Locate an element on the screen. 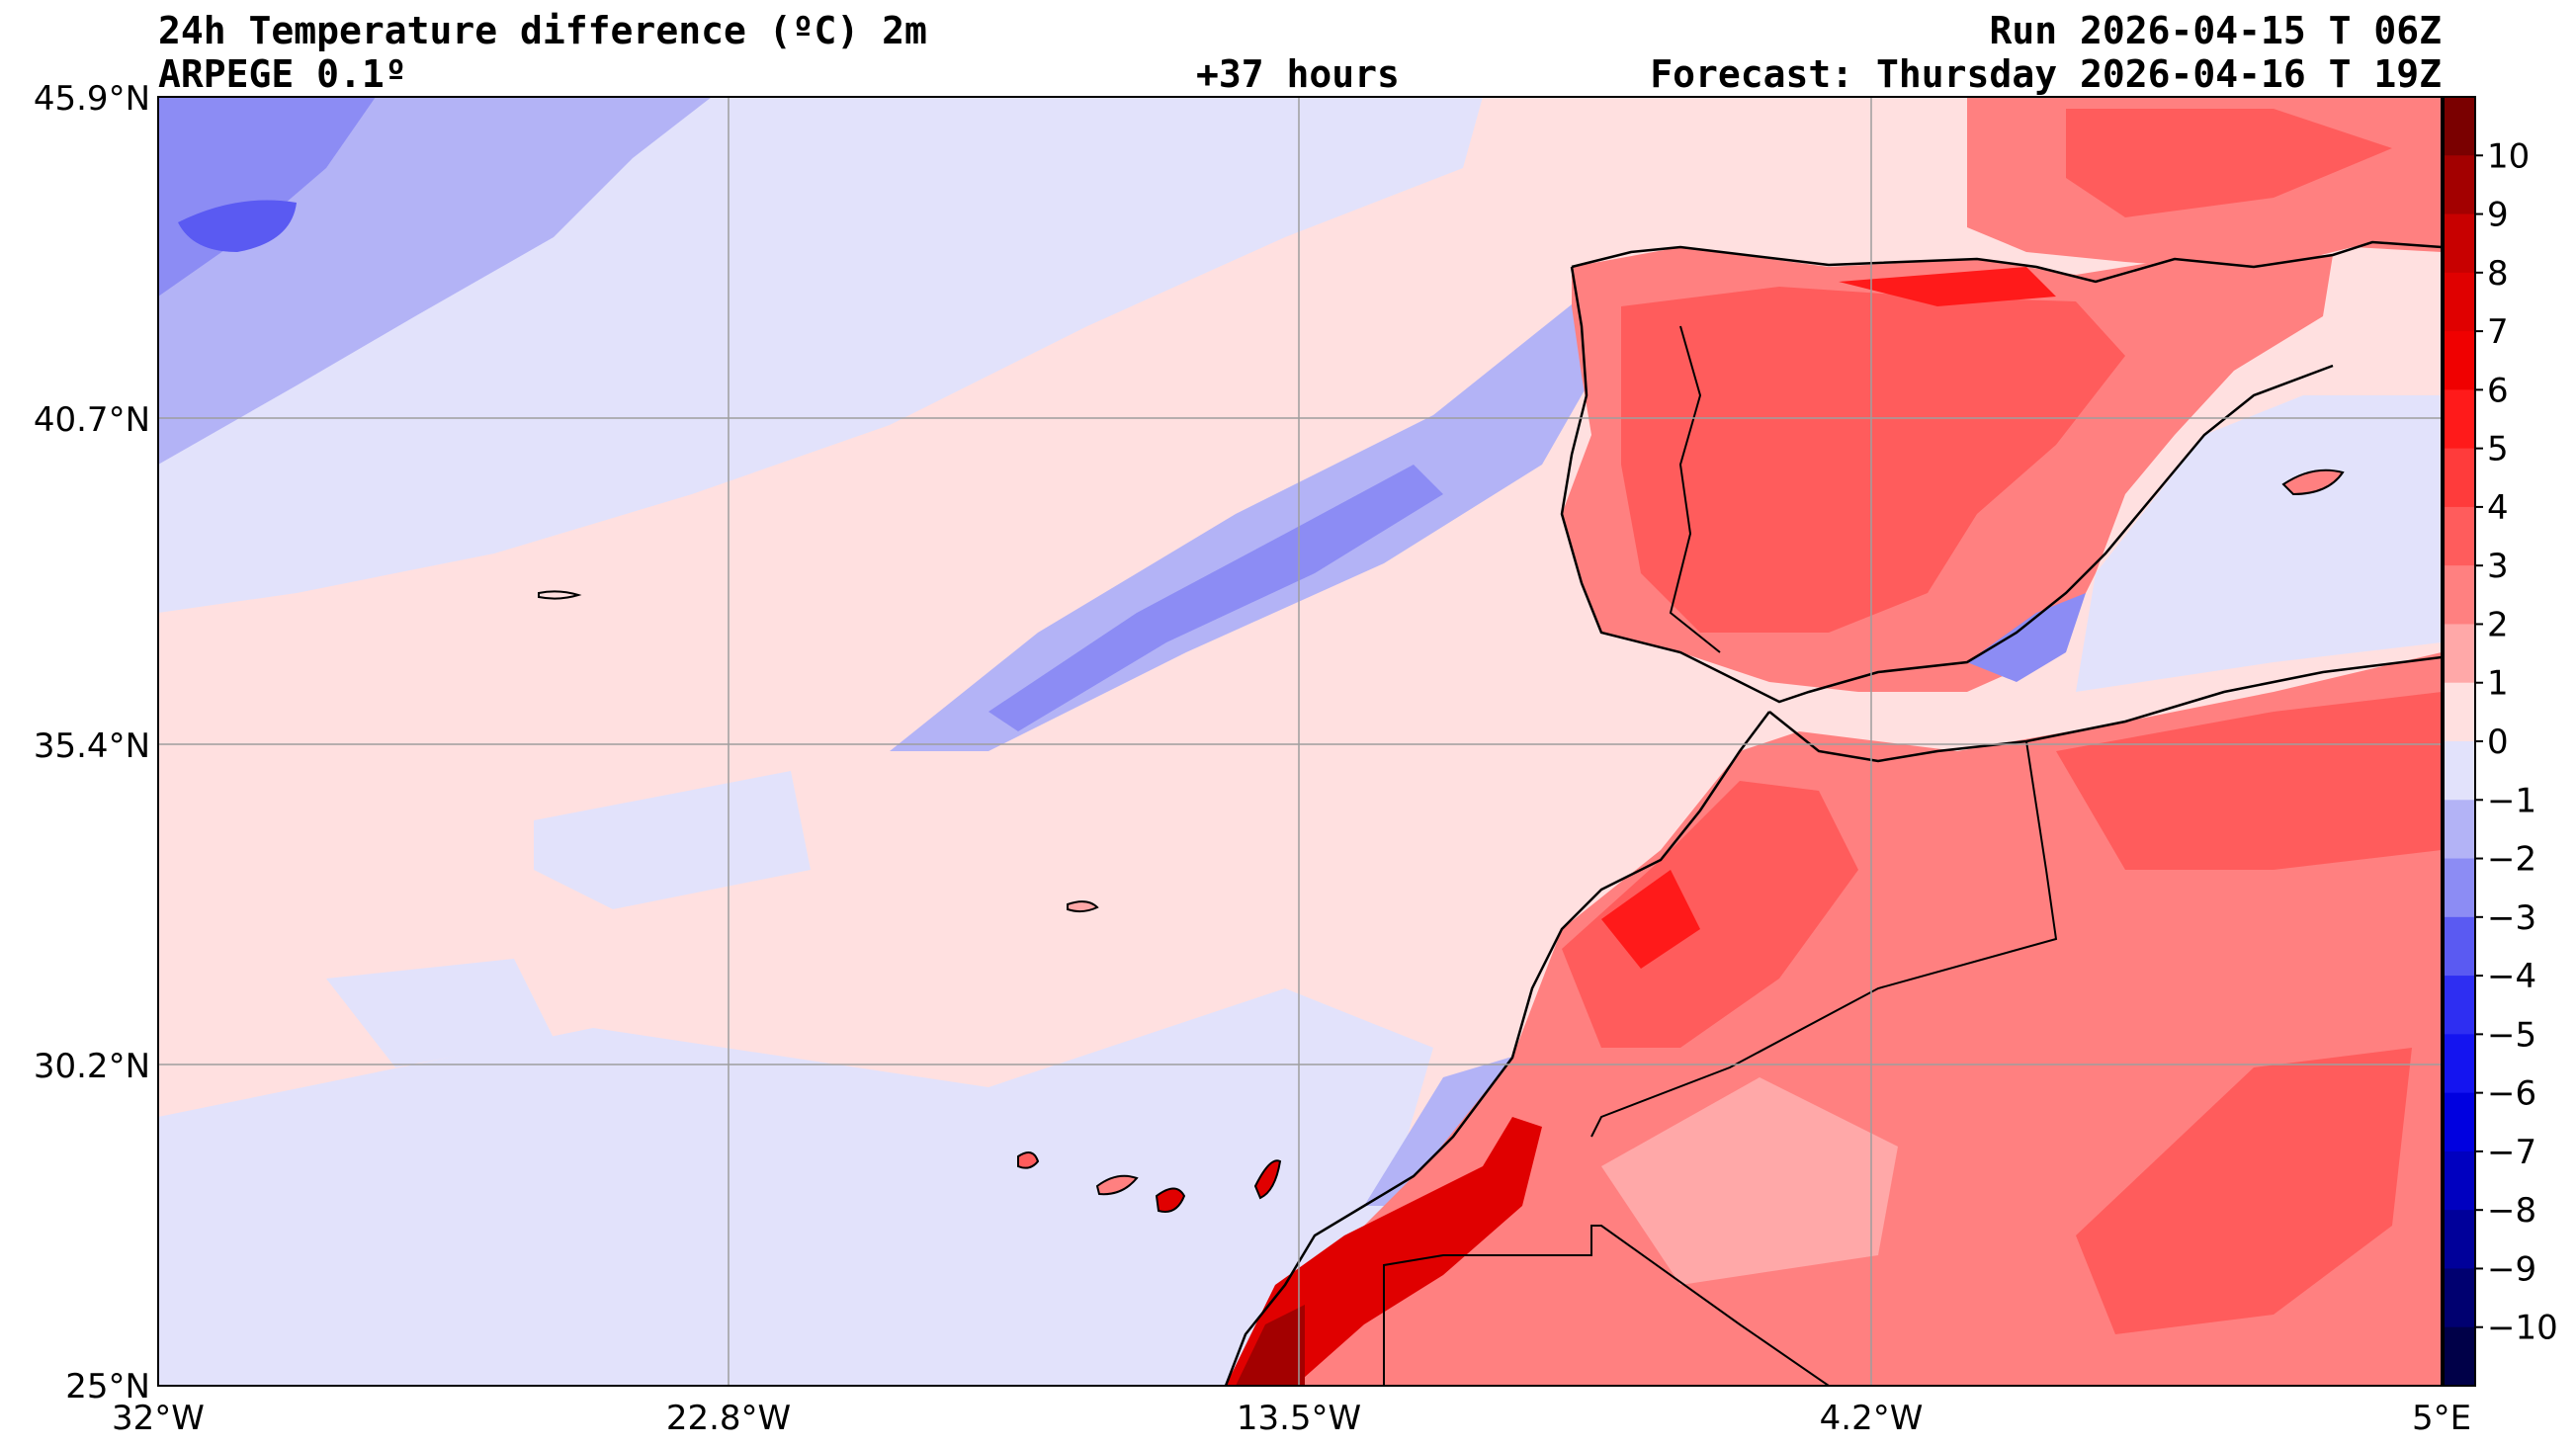 The height and width of the screenshot is (1448, 2576). colorbar-tick-label: −4 is located at coordinates (2511, 976).